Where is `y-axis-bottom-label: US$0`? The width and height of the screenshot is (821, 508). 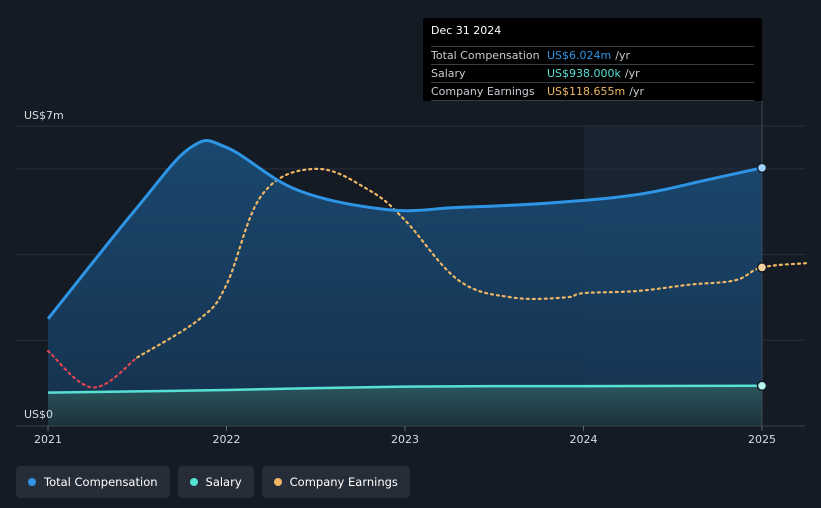
y-axis-bottom-label: US$0 is located at coordinates (38, 414).